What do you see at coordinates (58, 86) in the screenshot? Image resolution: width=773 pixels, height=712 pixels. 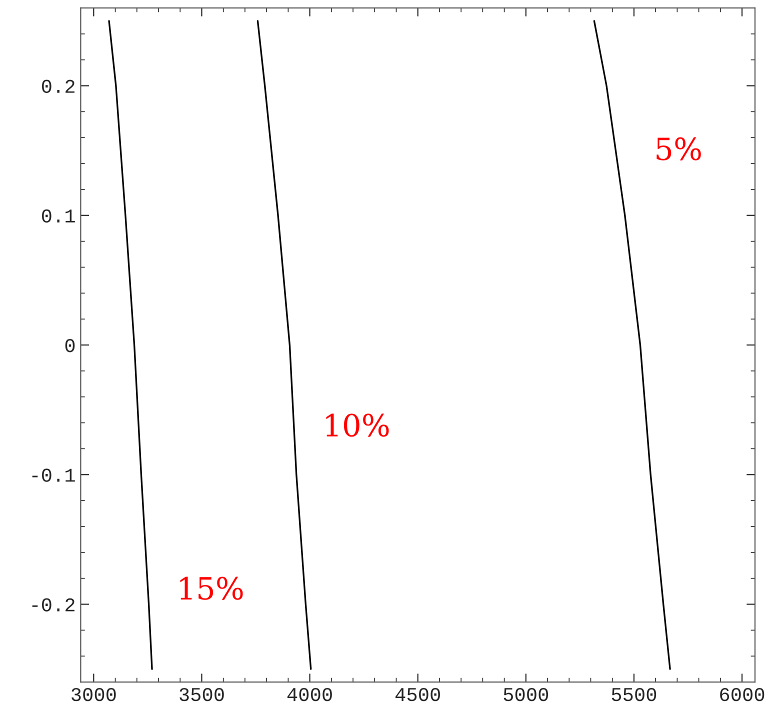 I see `y-tick-label: 0.2` at bounding box center [58, 86].